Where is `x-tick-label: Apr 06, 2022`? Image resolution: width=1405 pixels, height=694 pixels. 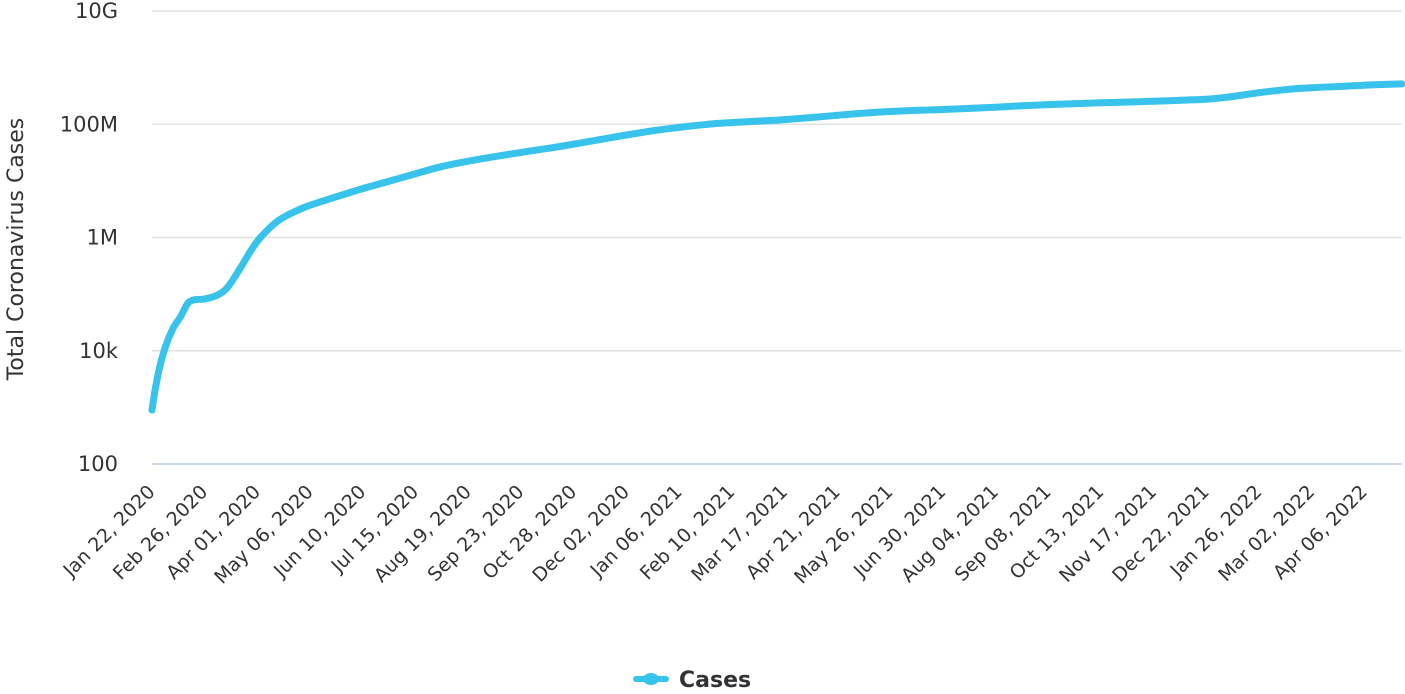
x-tick-label: Apr 06, 2022 is located at coordinates (1320, 532).